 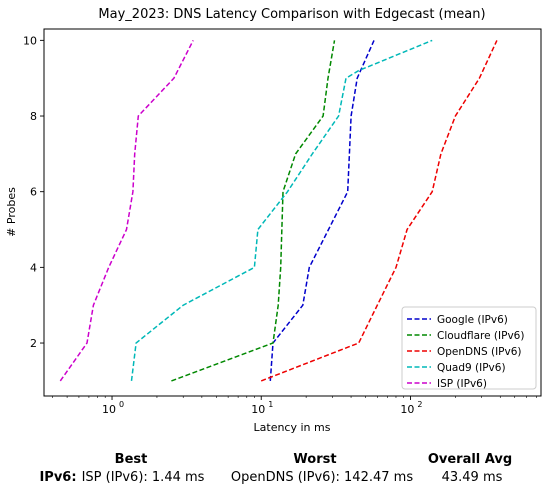 I want to click on x-tick-exponent-0: 0, so click(x=121, y=404).